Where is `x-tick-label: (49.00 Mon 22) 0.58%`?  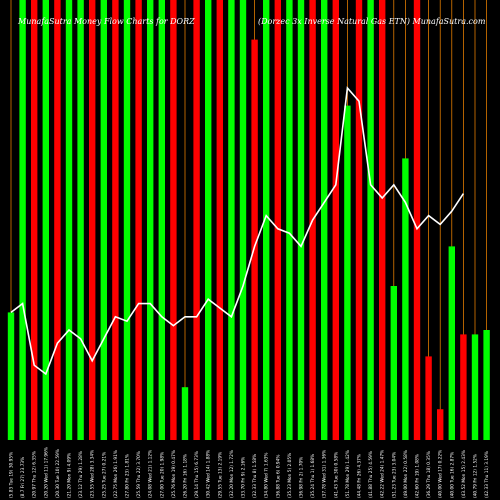 x-tick-label: (49.00 Mon 22) 0.58% is located at coordinates (406, 474).